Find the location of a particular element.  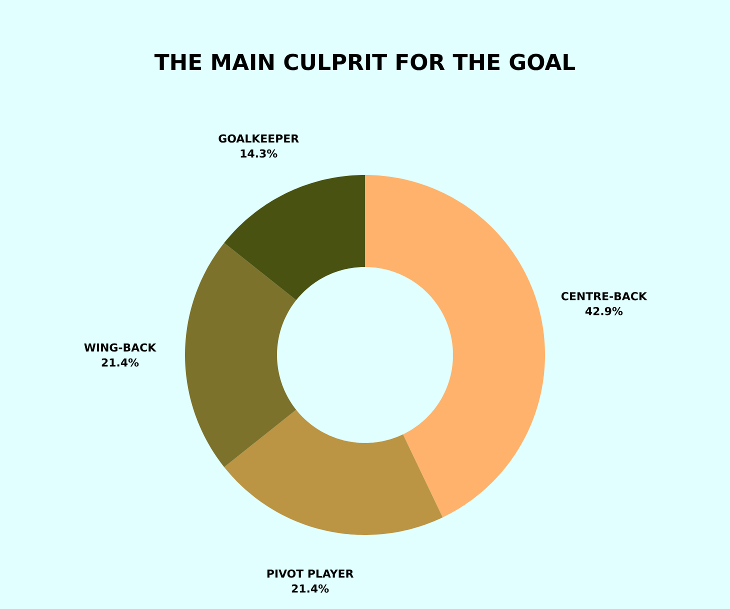

data-label: 14.3% is located at coordinates (259, 153).